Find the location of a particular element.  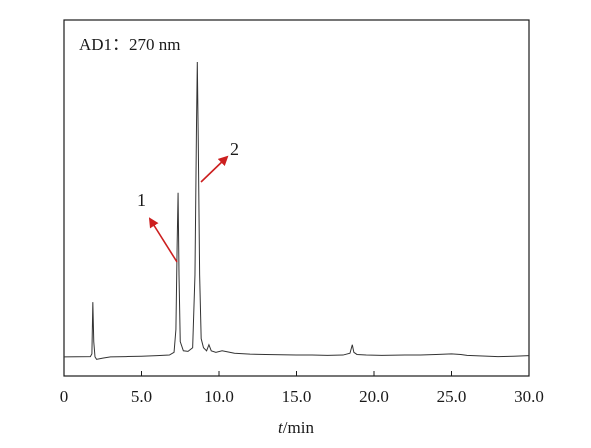

x-tick-label: 5.0 is located at coordinates (141, 396).